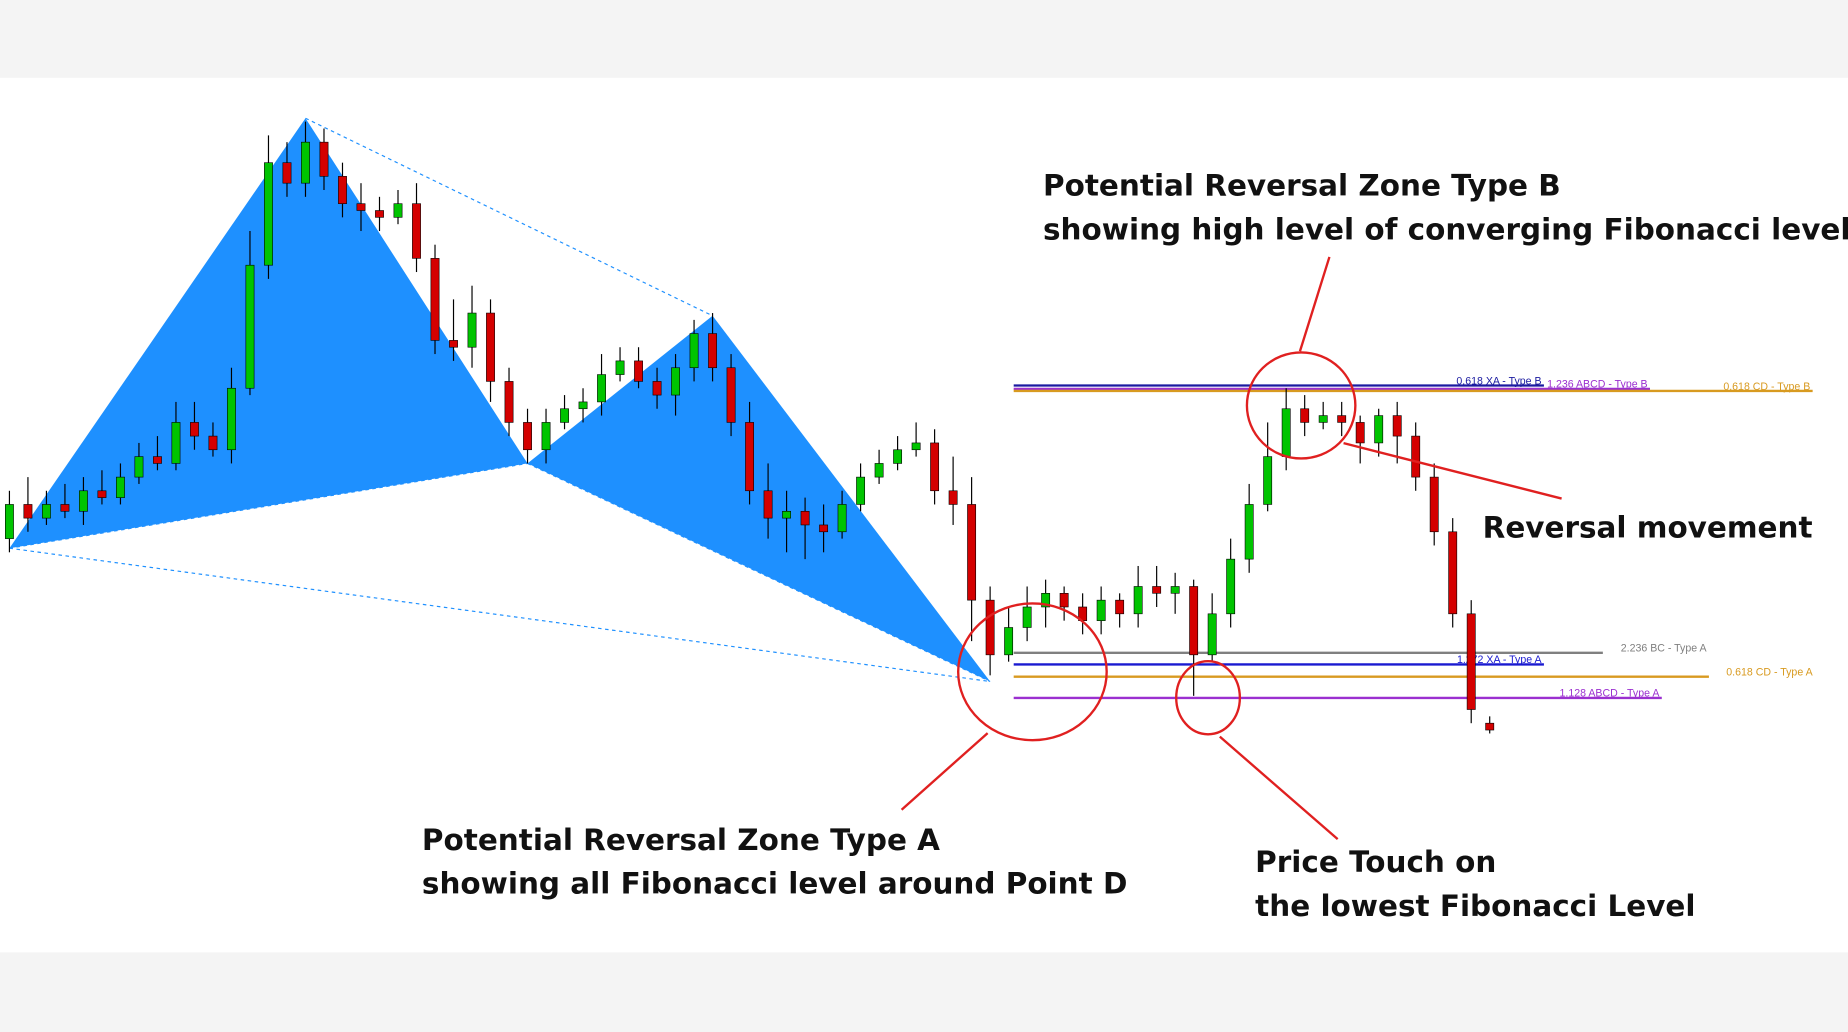  What do you see at coordinates (1766, 387) in the screenshot?
I see `fib-level-label: 0.618 CD - Type B` at bounding box center [1766, 387].